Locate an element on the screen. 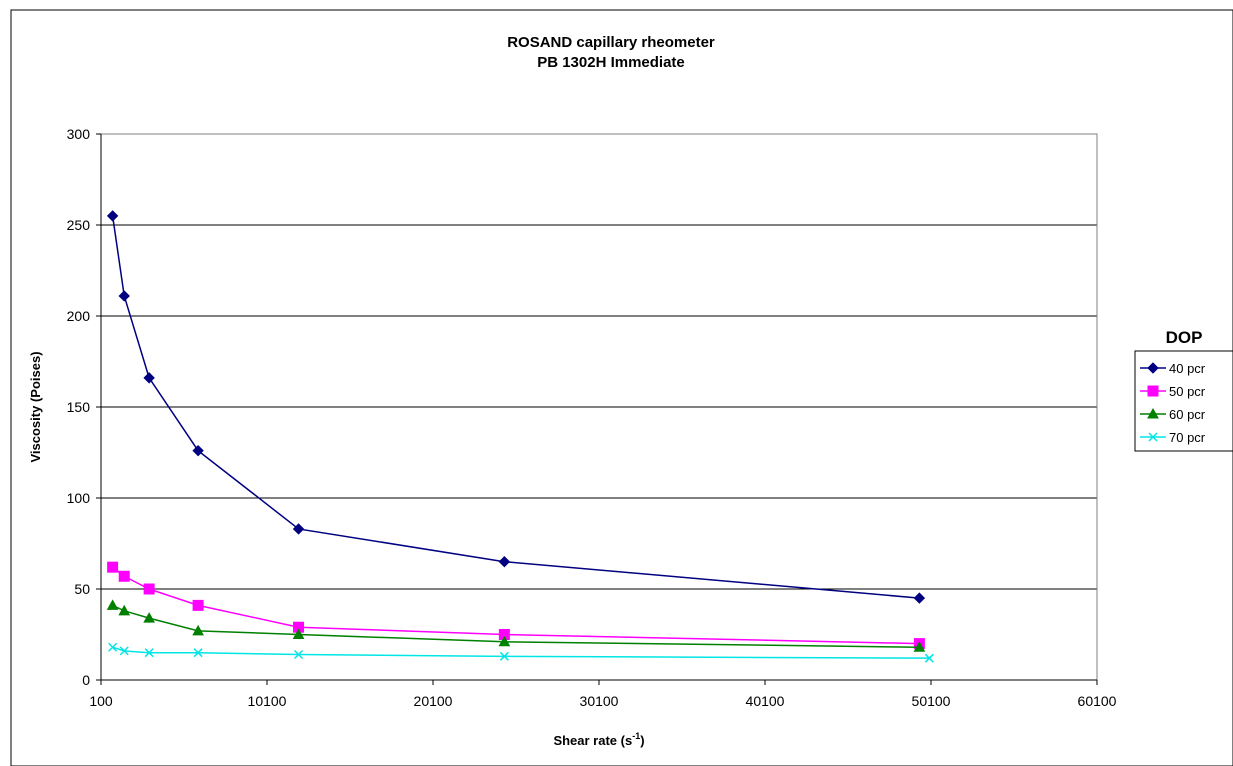 This screenshot has height=766, width=1233. x-axis-label: Shear rate (s-1) is located at coordinates (598, 739).